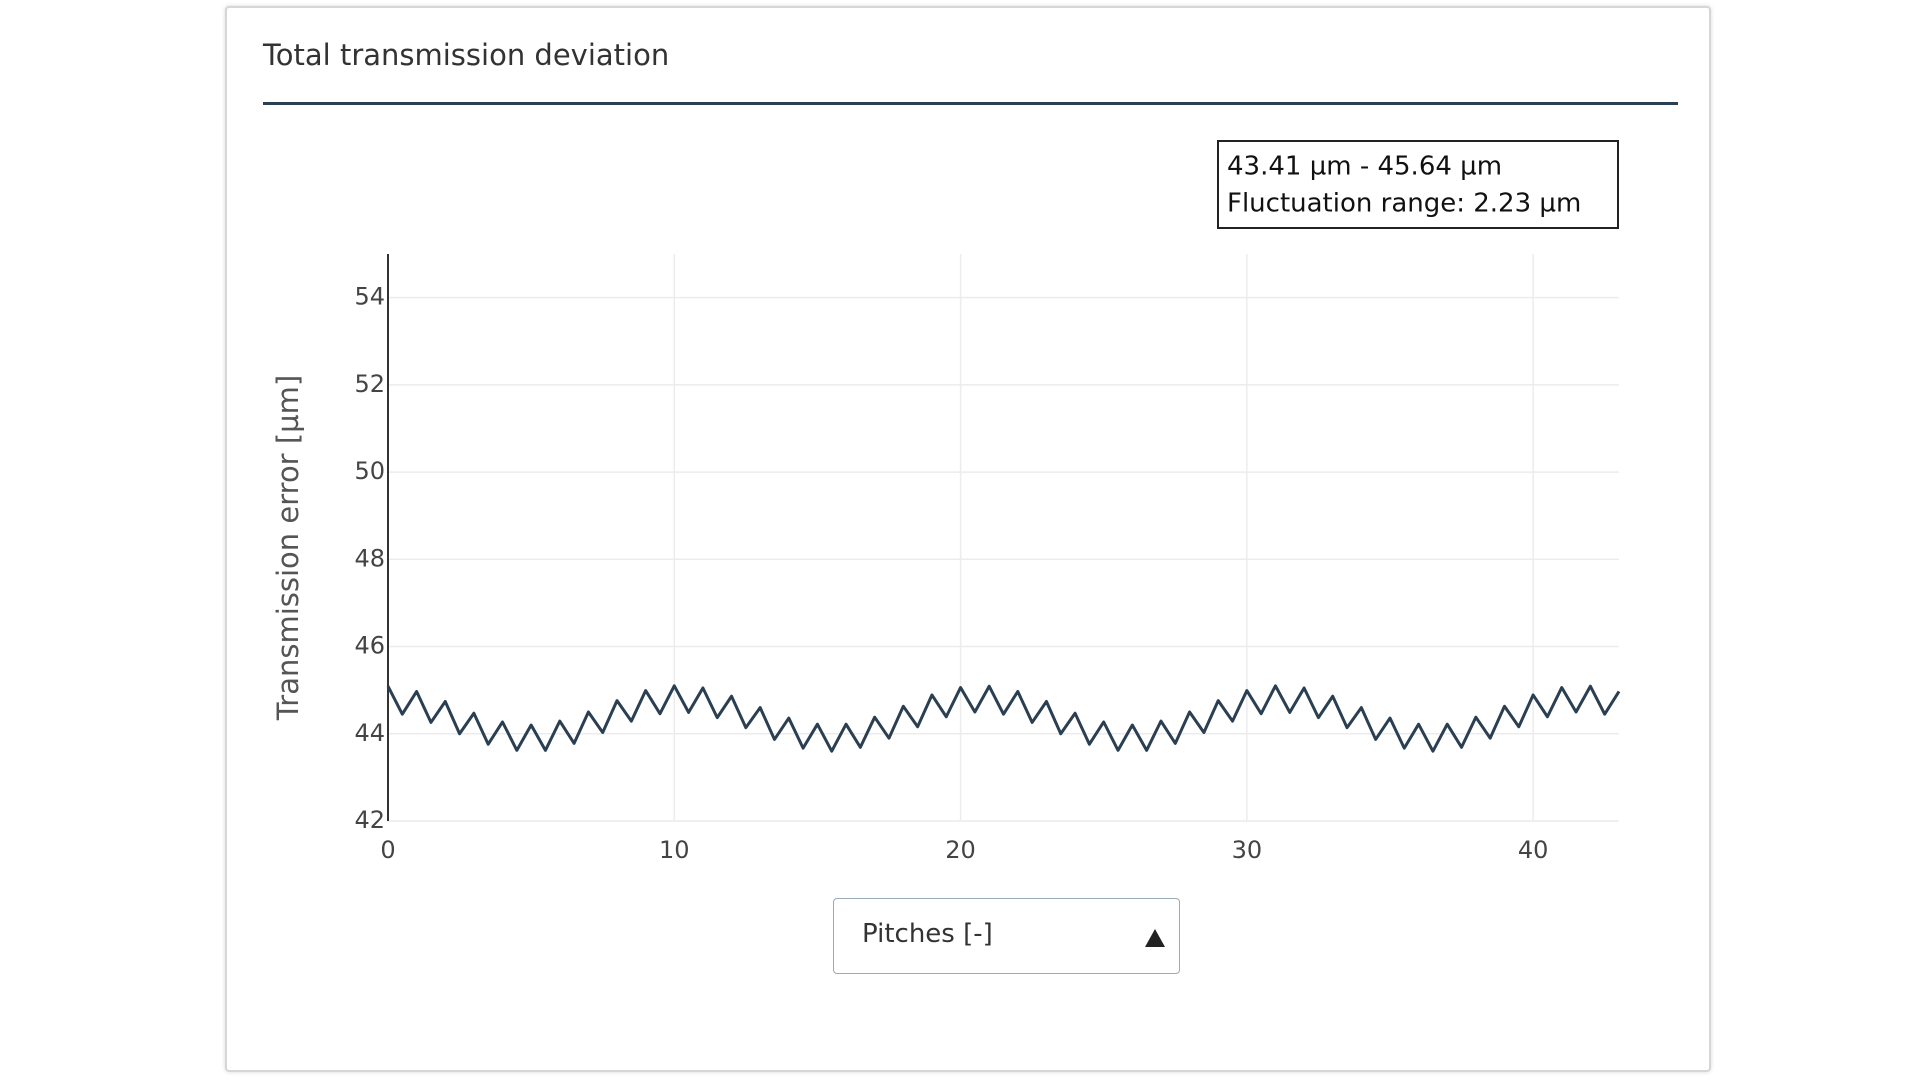  I want to click on x-tick-label: 30, so click(1247, 850).